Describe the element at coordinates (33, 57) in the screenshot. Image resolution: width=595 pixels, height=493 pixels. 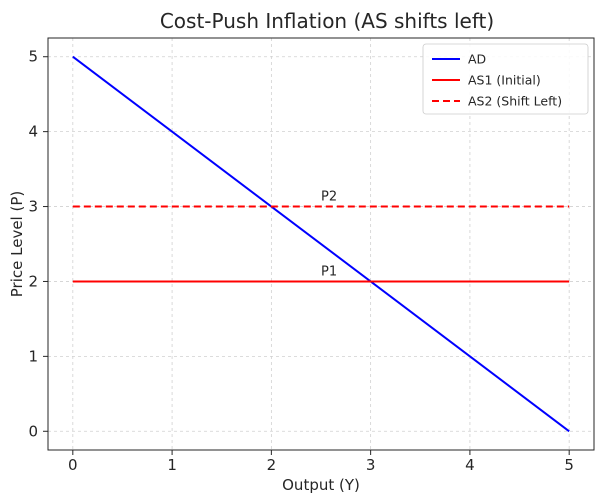
I see `y-tick-label: 5` at that location.